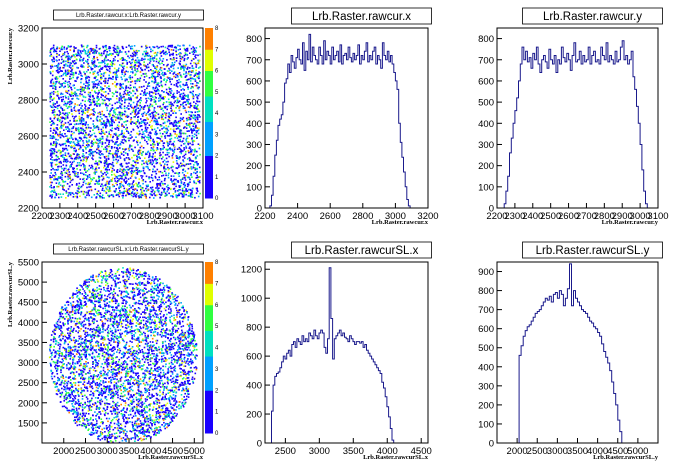 The width and height of the screenshot is (696, 472). What do you see at coordinates (125, 121) in the screenshot?
I see `heatmap-cells` at bounding box center [125, 121].